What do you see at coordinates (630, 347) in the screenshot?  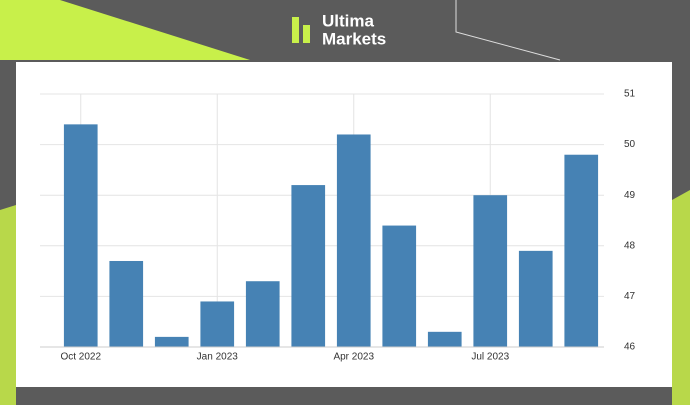 I see `y-tick-label: 46` at bounding box center [630, 347].